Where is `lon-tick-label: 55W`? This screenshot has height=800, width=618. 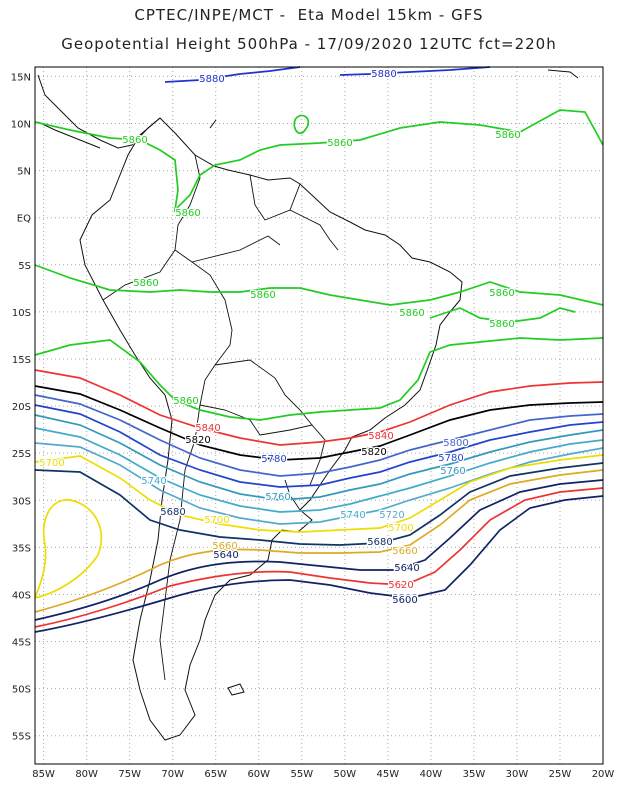
lon-tick-label: 55W is located at coordinates (301, 774).